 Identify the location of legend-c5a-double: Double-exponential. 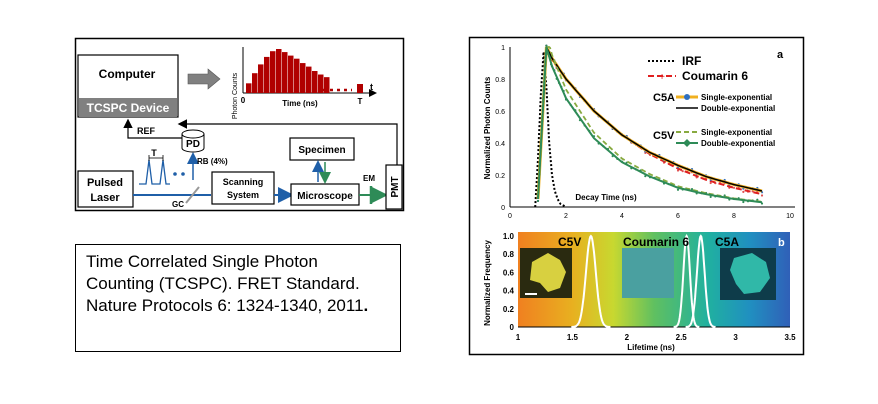
(738, 108).